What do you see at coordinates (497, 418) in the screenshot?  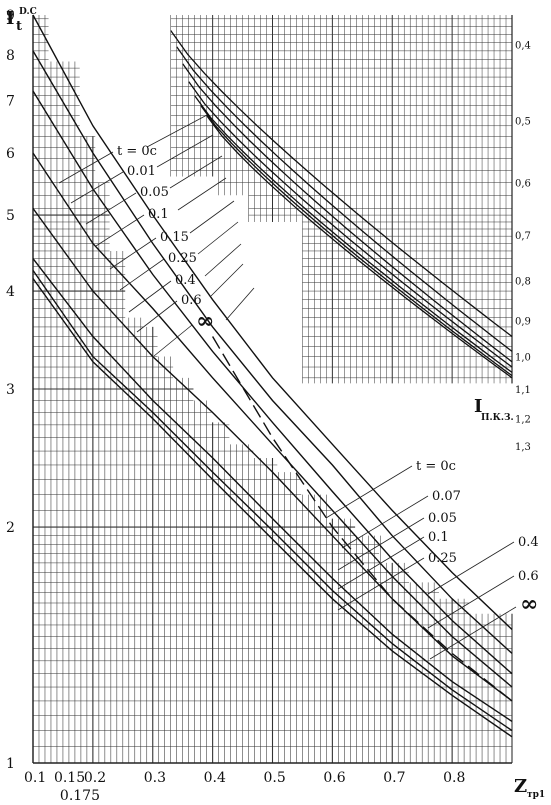 I see `right-axis-label-sub: П.К.З.` at bounding box center [497, 418].